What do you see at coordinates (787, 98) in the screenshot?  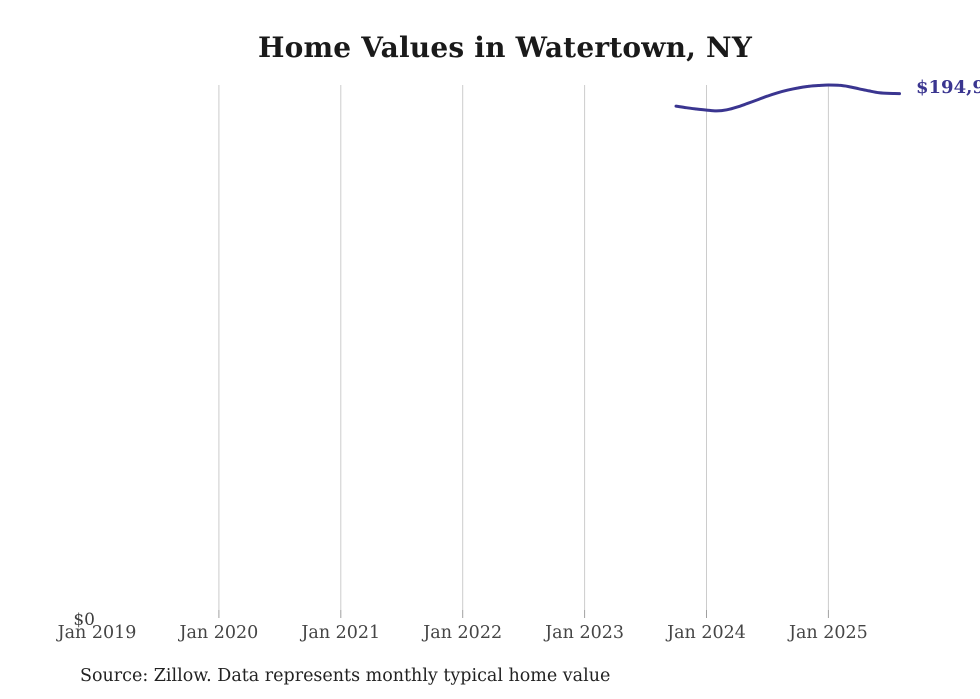 I see `series-line` at bounding box center [787, 98].